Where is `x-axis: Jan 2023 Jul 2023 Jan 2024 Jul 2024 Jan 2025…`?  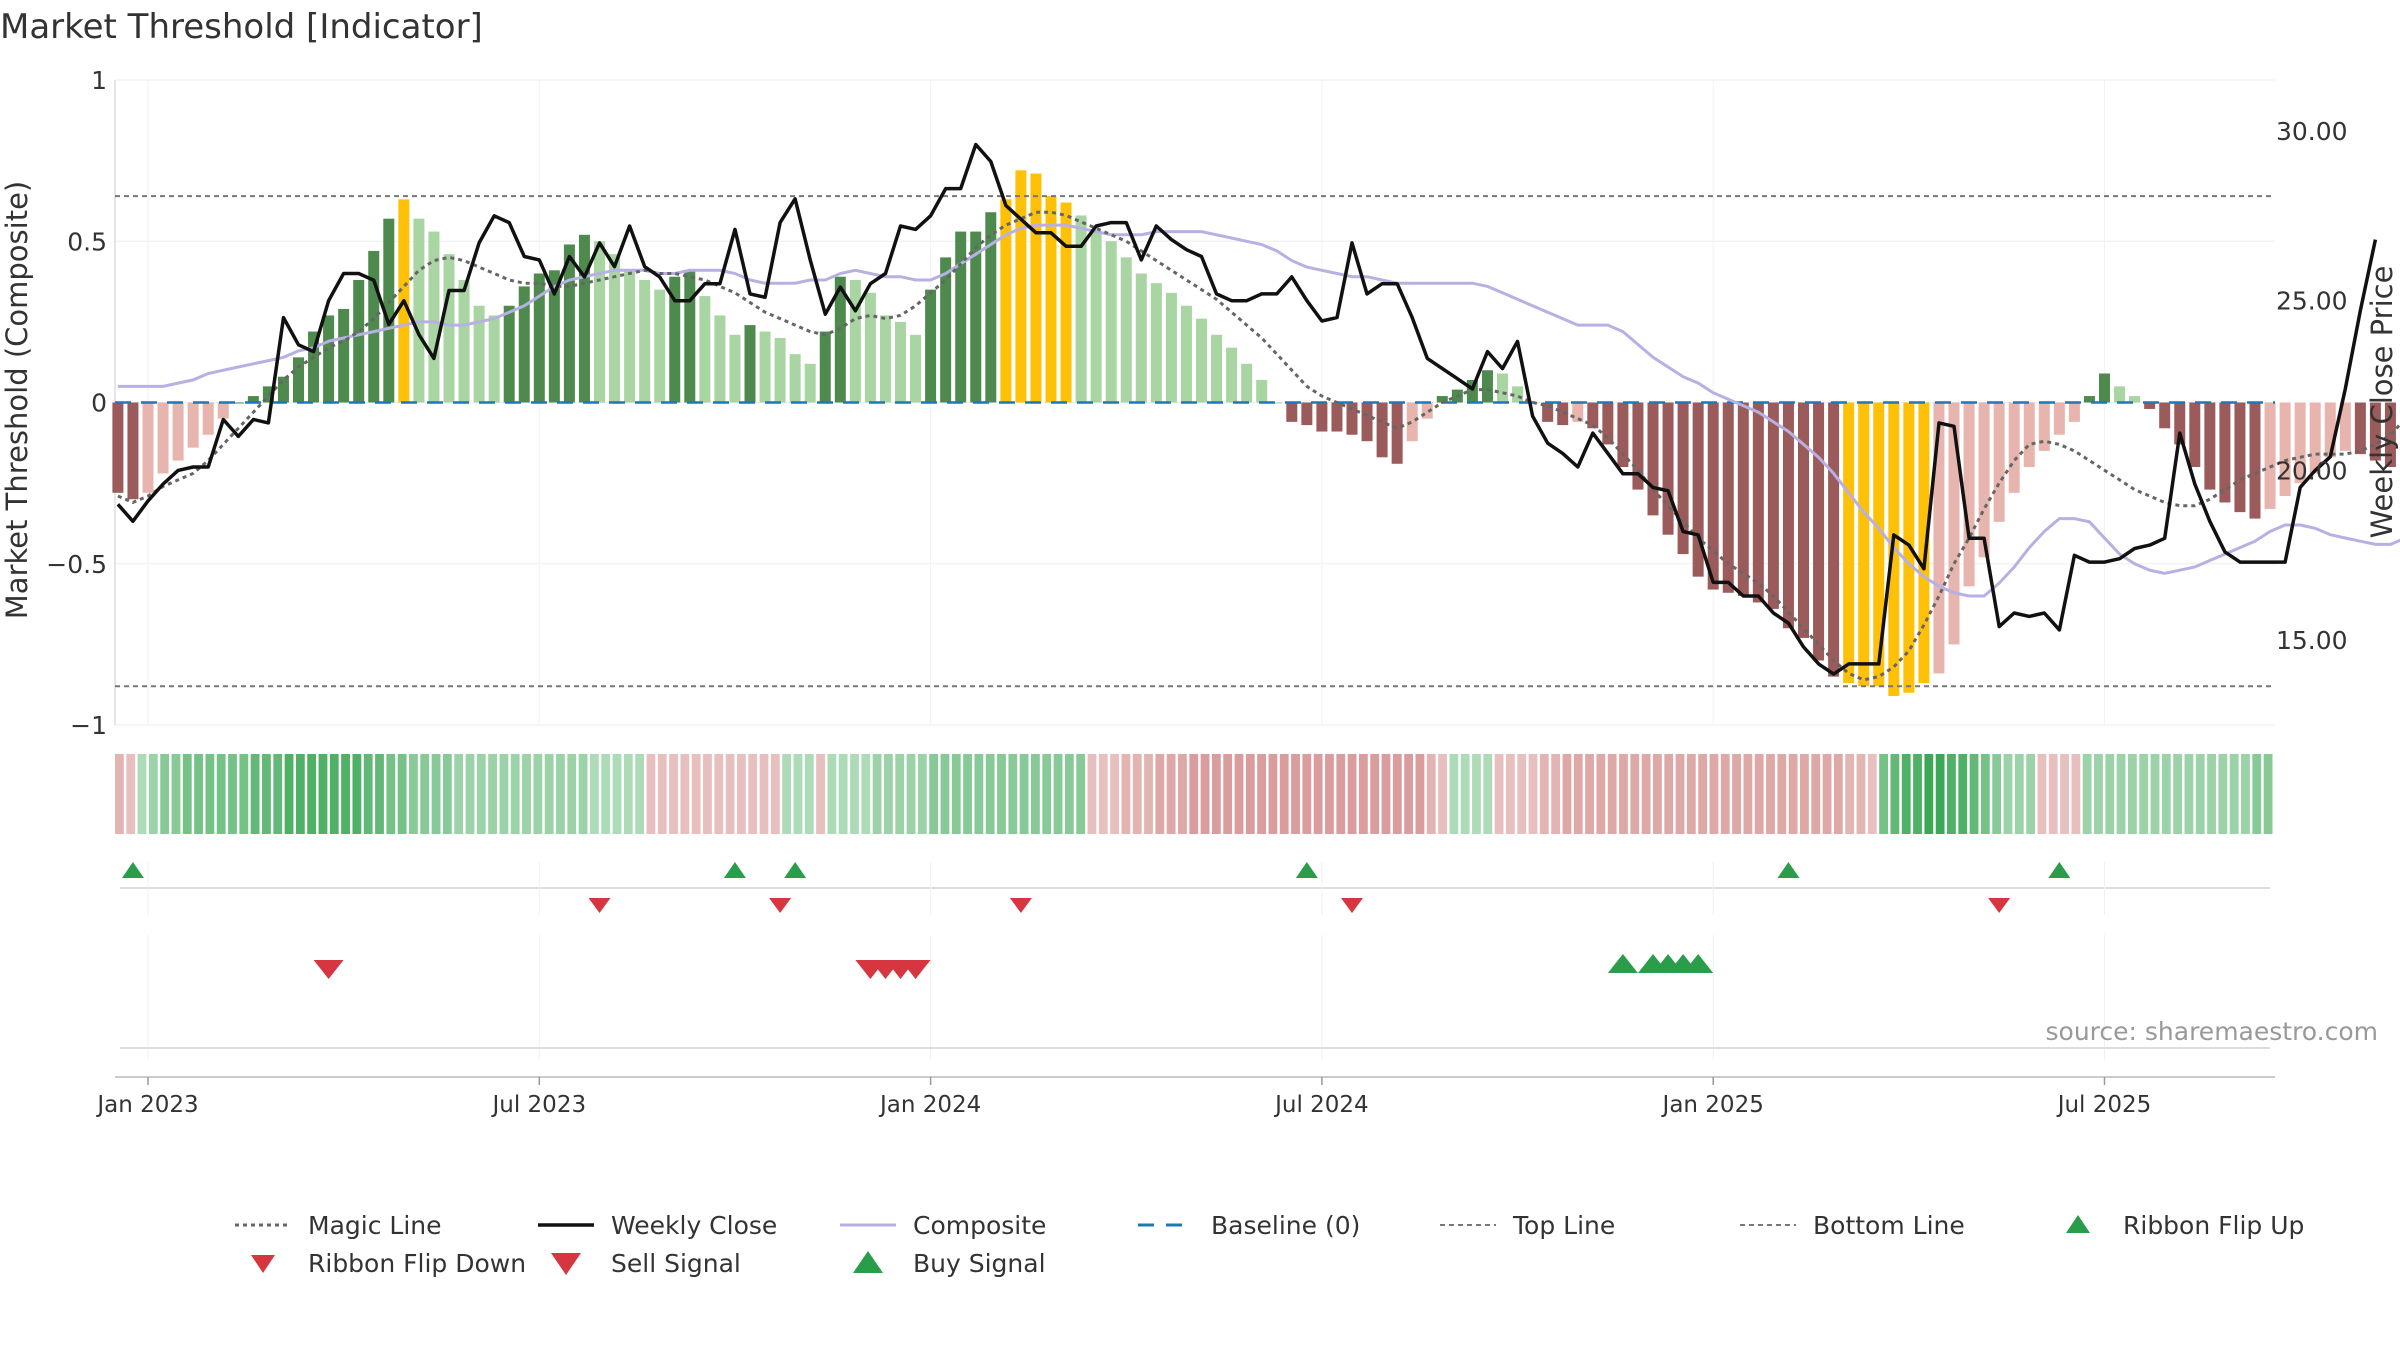 x-axis: Jan 2023 Jul 2023 Jan 2024 Jul 2024 Jan 2025… is located at coordinates (1185, 1097).